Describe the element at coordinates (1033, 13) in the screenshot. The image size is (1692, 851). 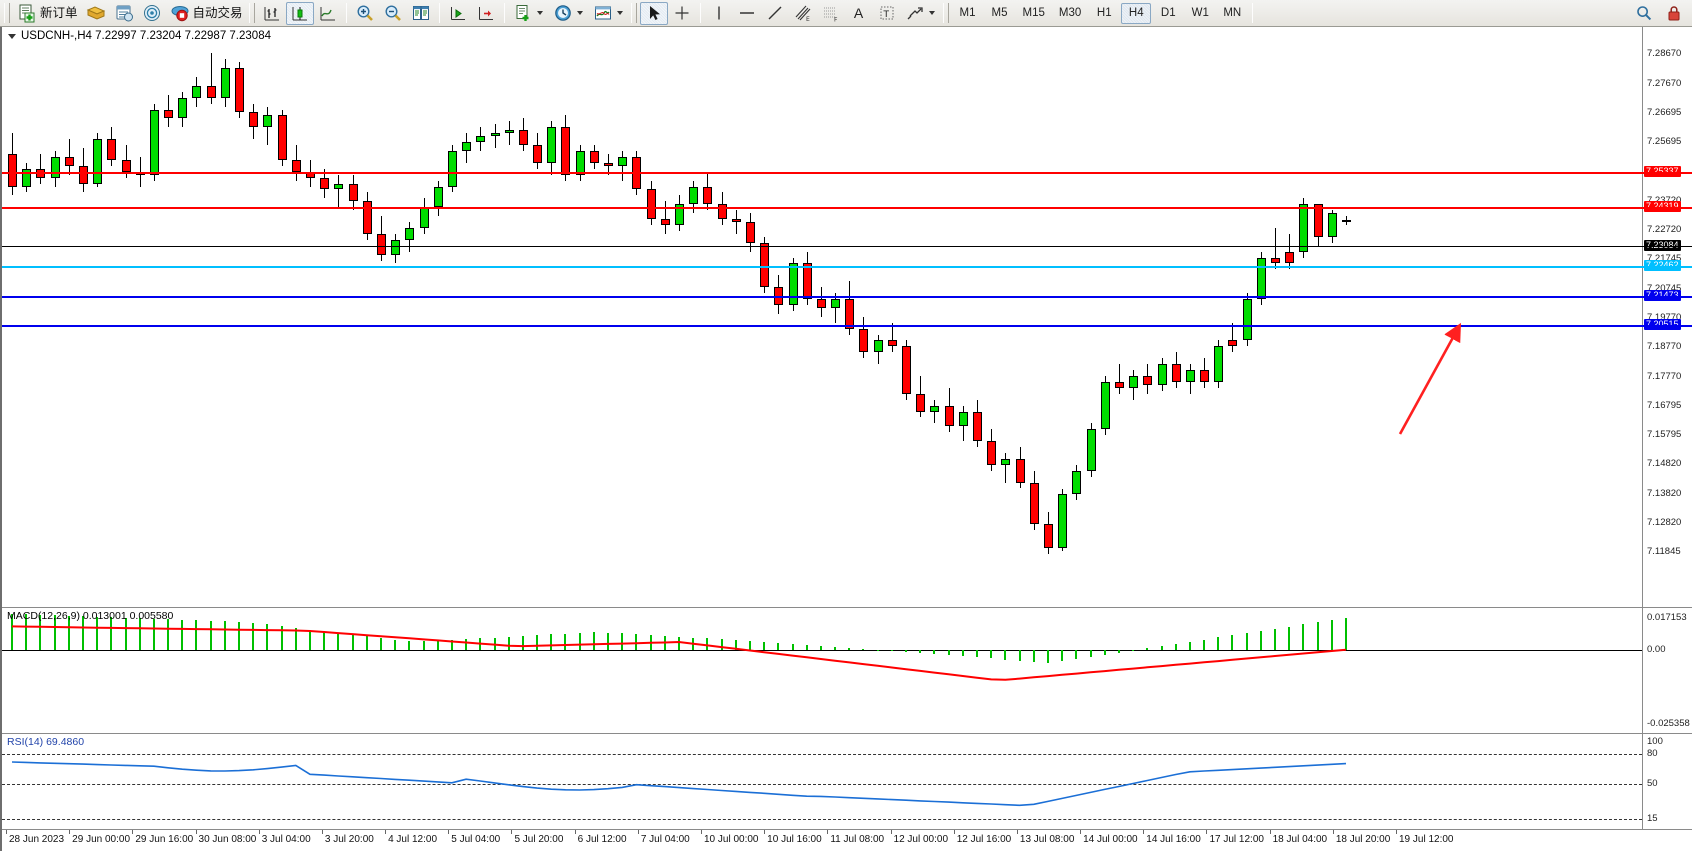
I see `timeframe-m15: M15` at that location.